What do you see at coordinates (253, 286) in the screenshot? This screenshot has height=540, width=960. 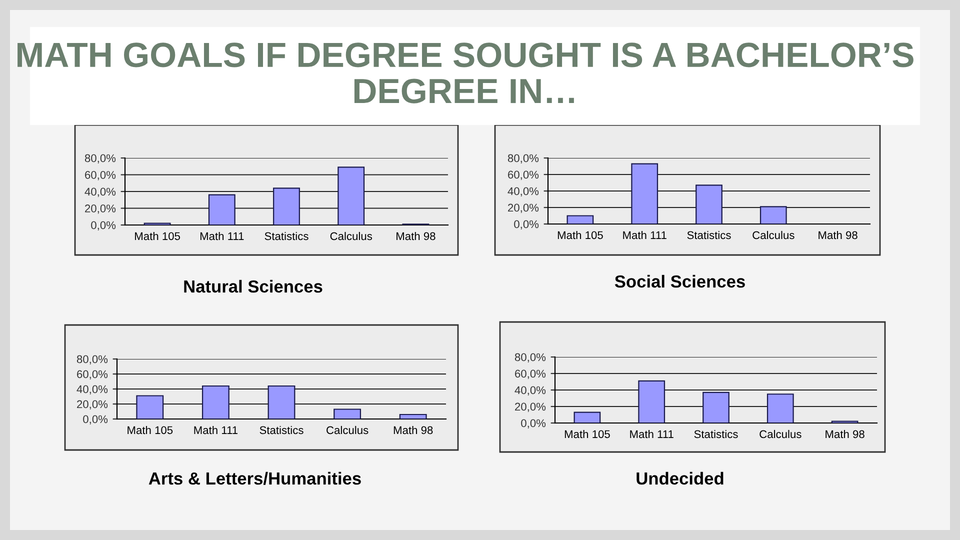 I see `text: Natural Sciences` at bounding box center [253, 286].